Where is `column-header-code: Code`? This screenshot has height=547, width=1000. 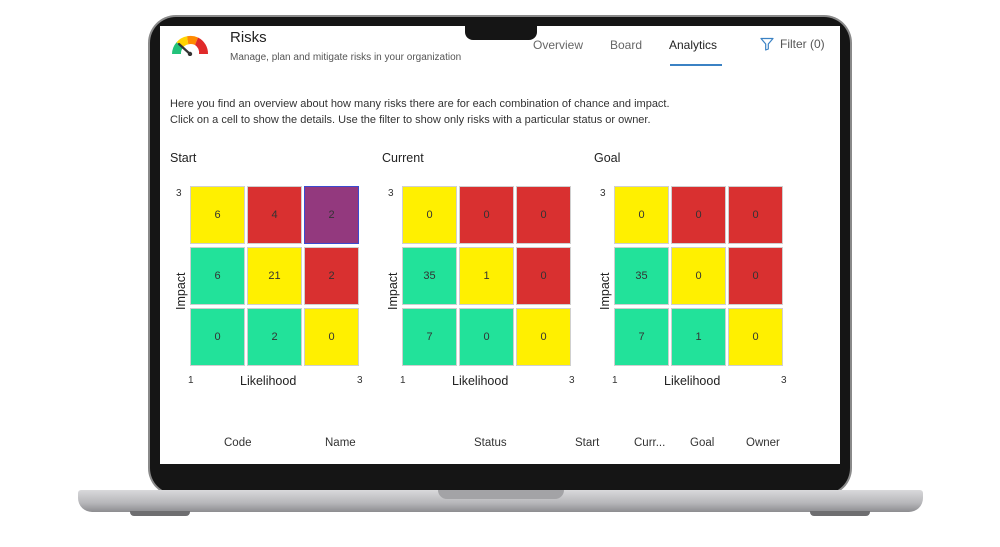 column-header-code: Code is located at coordinates (238, 443).